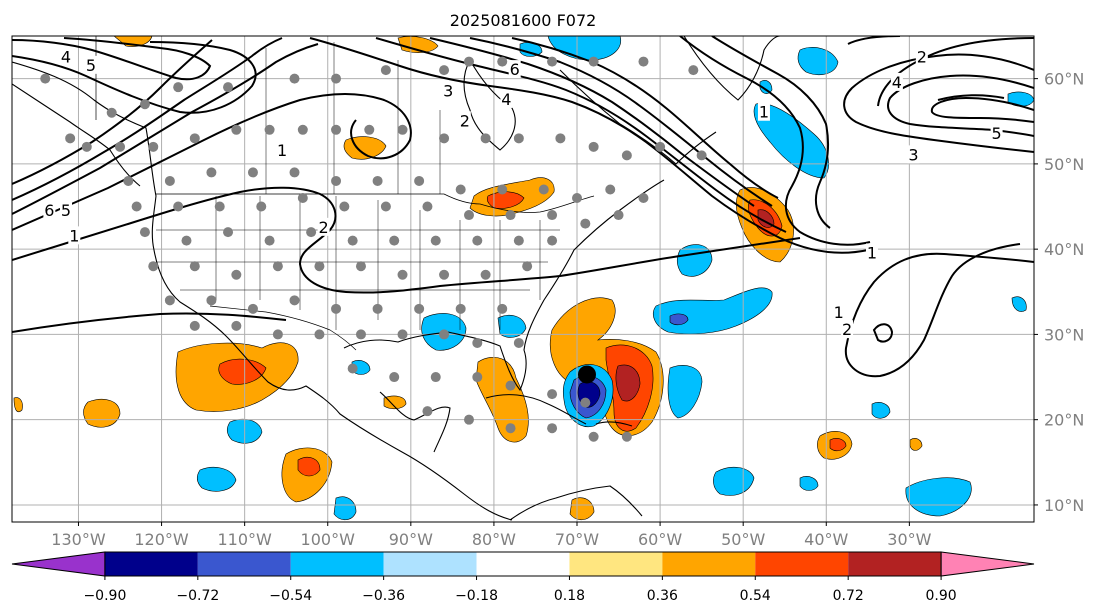 This screenshot has width=1105, height=615. I want to click on colorbar-tick-label: 0.90, so click(941, 596).